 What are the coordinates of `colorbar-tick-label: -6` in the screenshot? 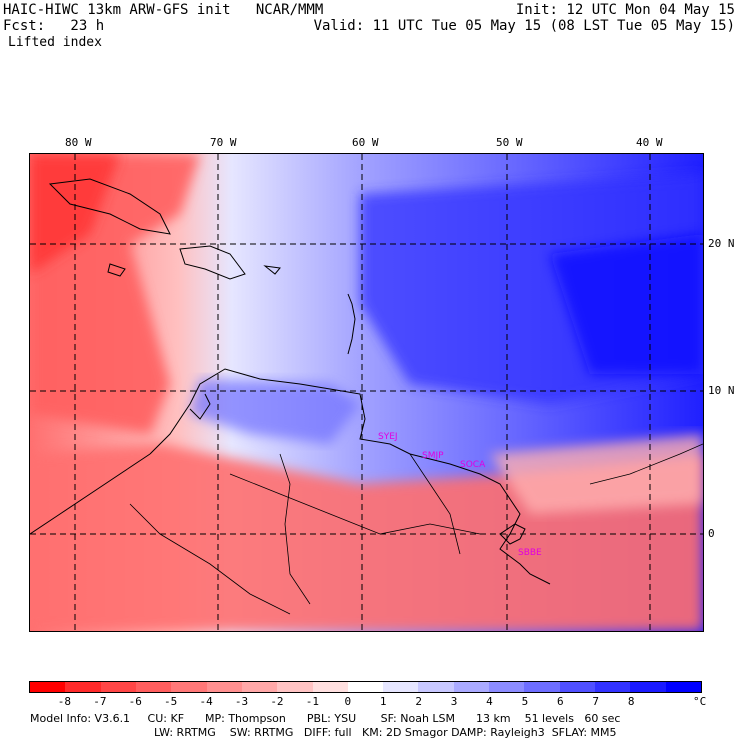 It's located at (135, 701).